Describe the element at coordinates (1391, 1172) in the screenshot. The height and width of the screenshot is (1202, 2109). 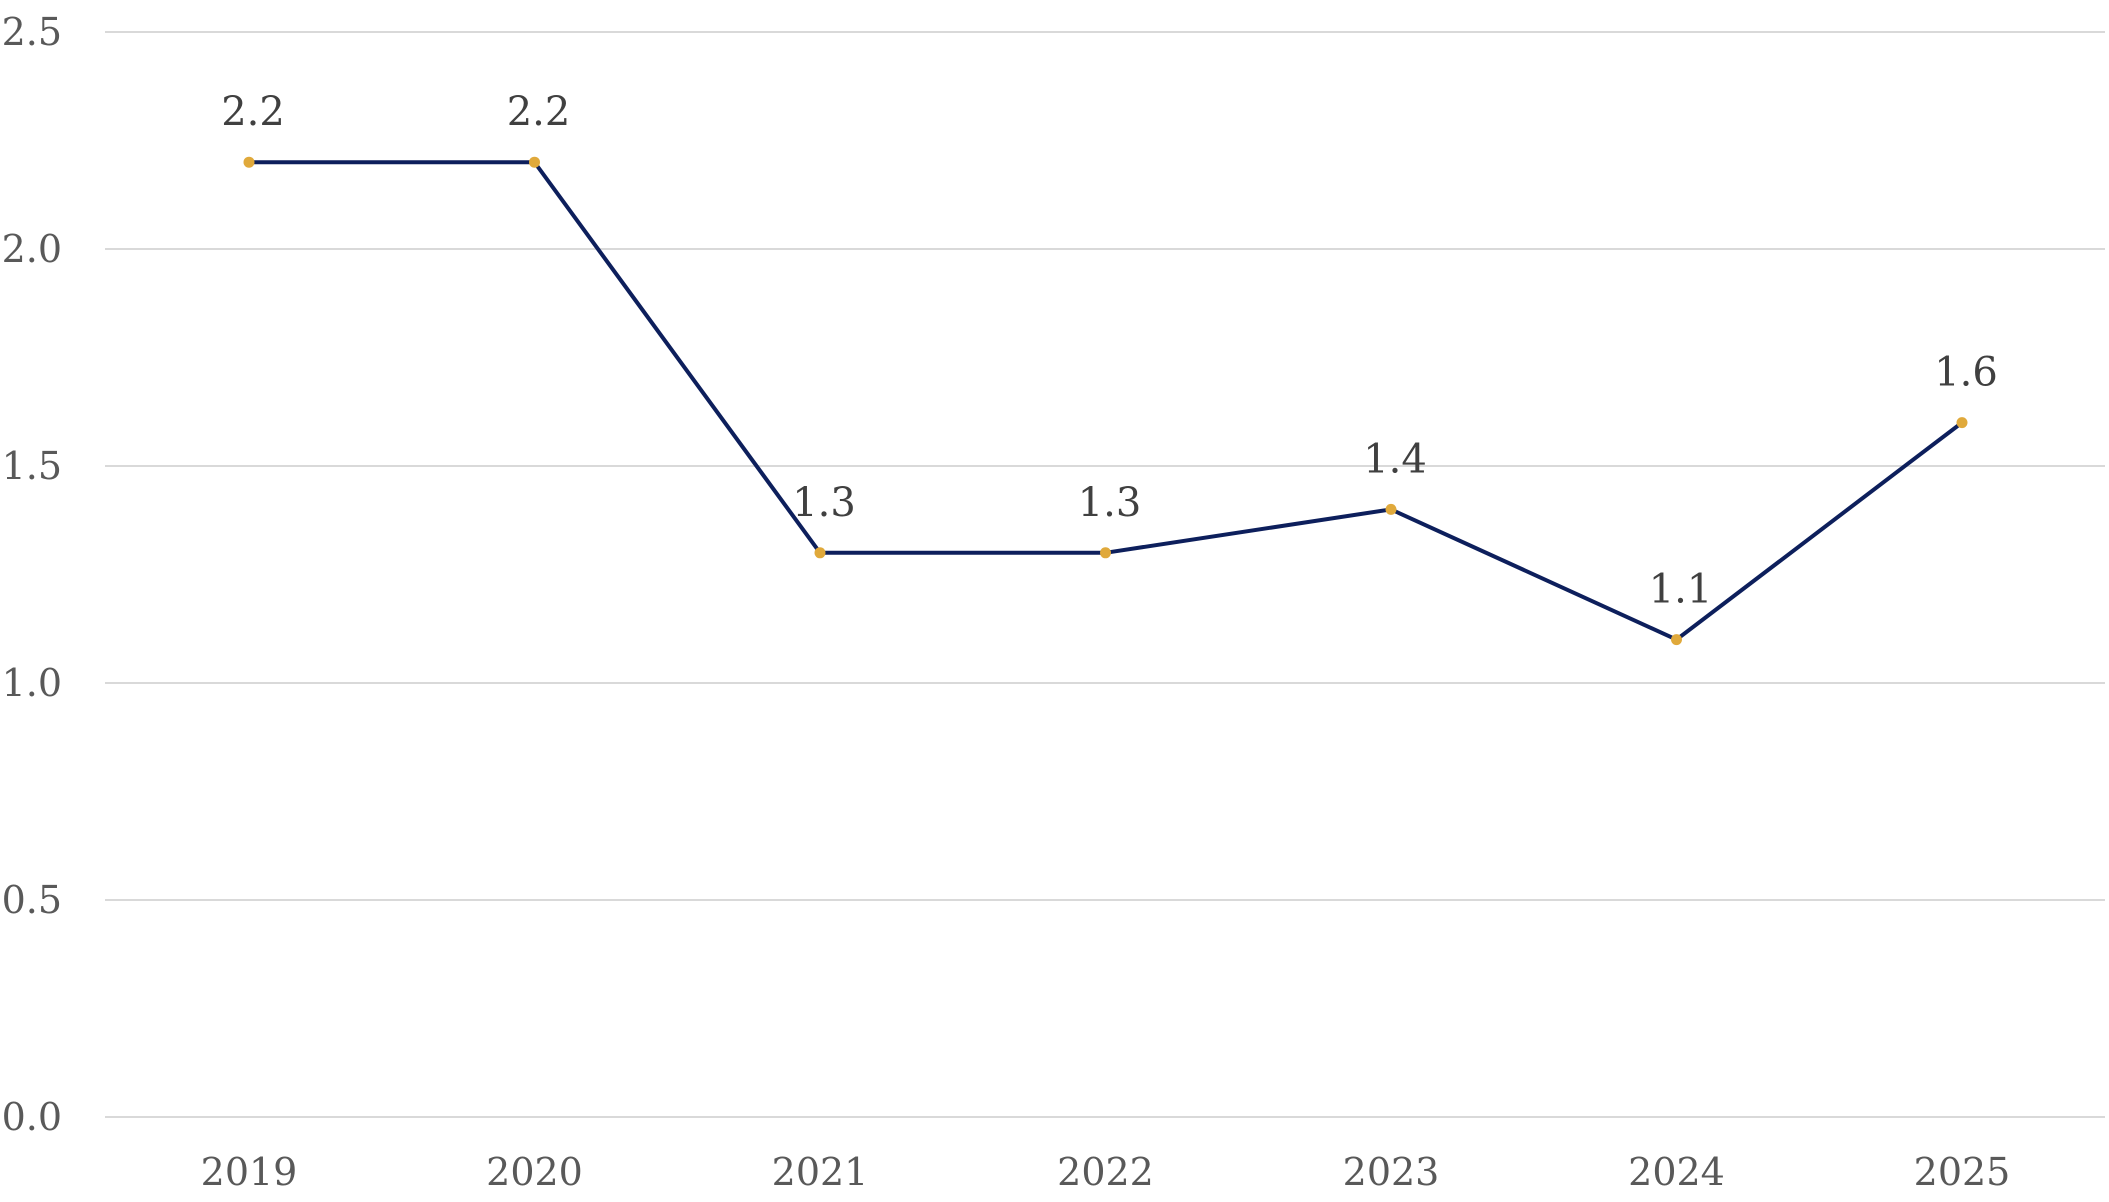
I see `x-tick-label: 2023` at that location.